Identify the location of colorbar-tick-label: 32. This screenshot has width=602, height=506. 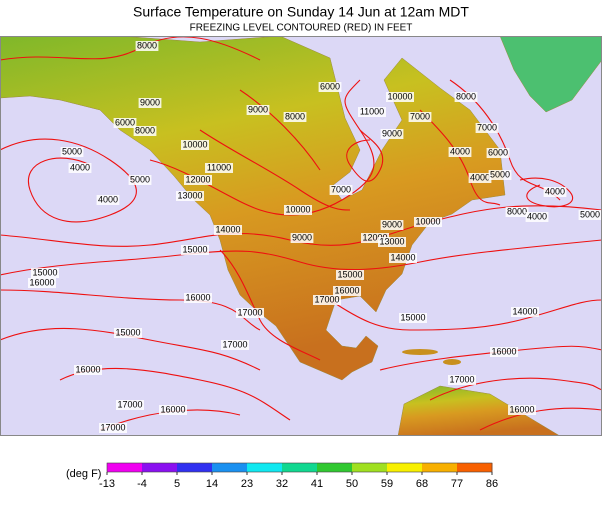
(282, 484).